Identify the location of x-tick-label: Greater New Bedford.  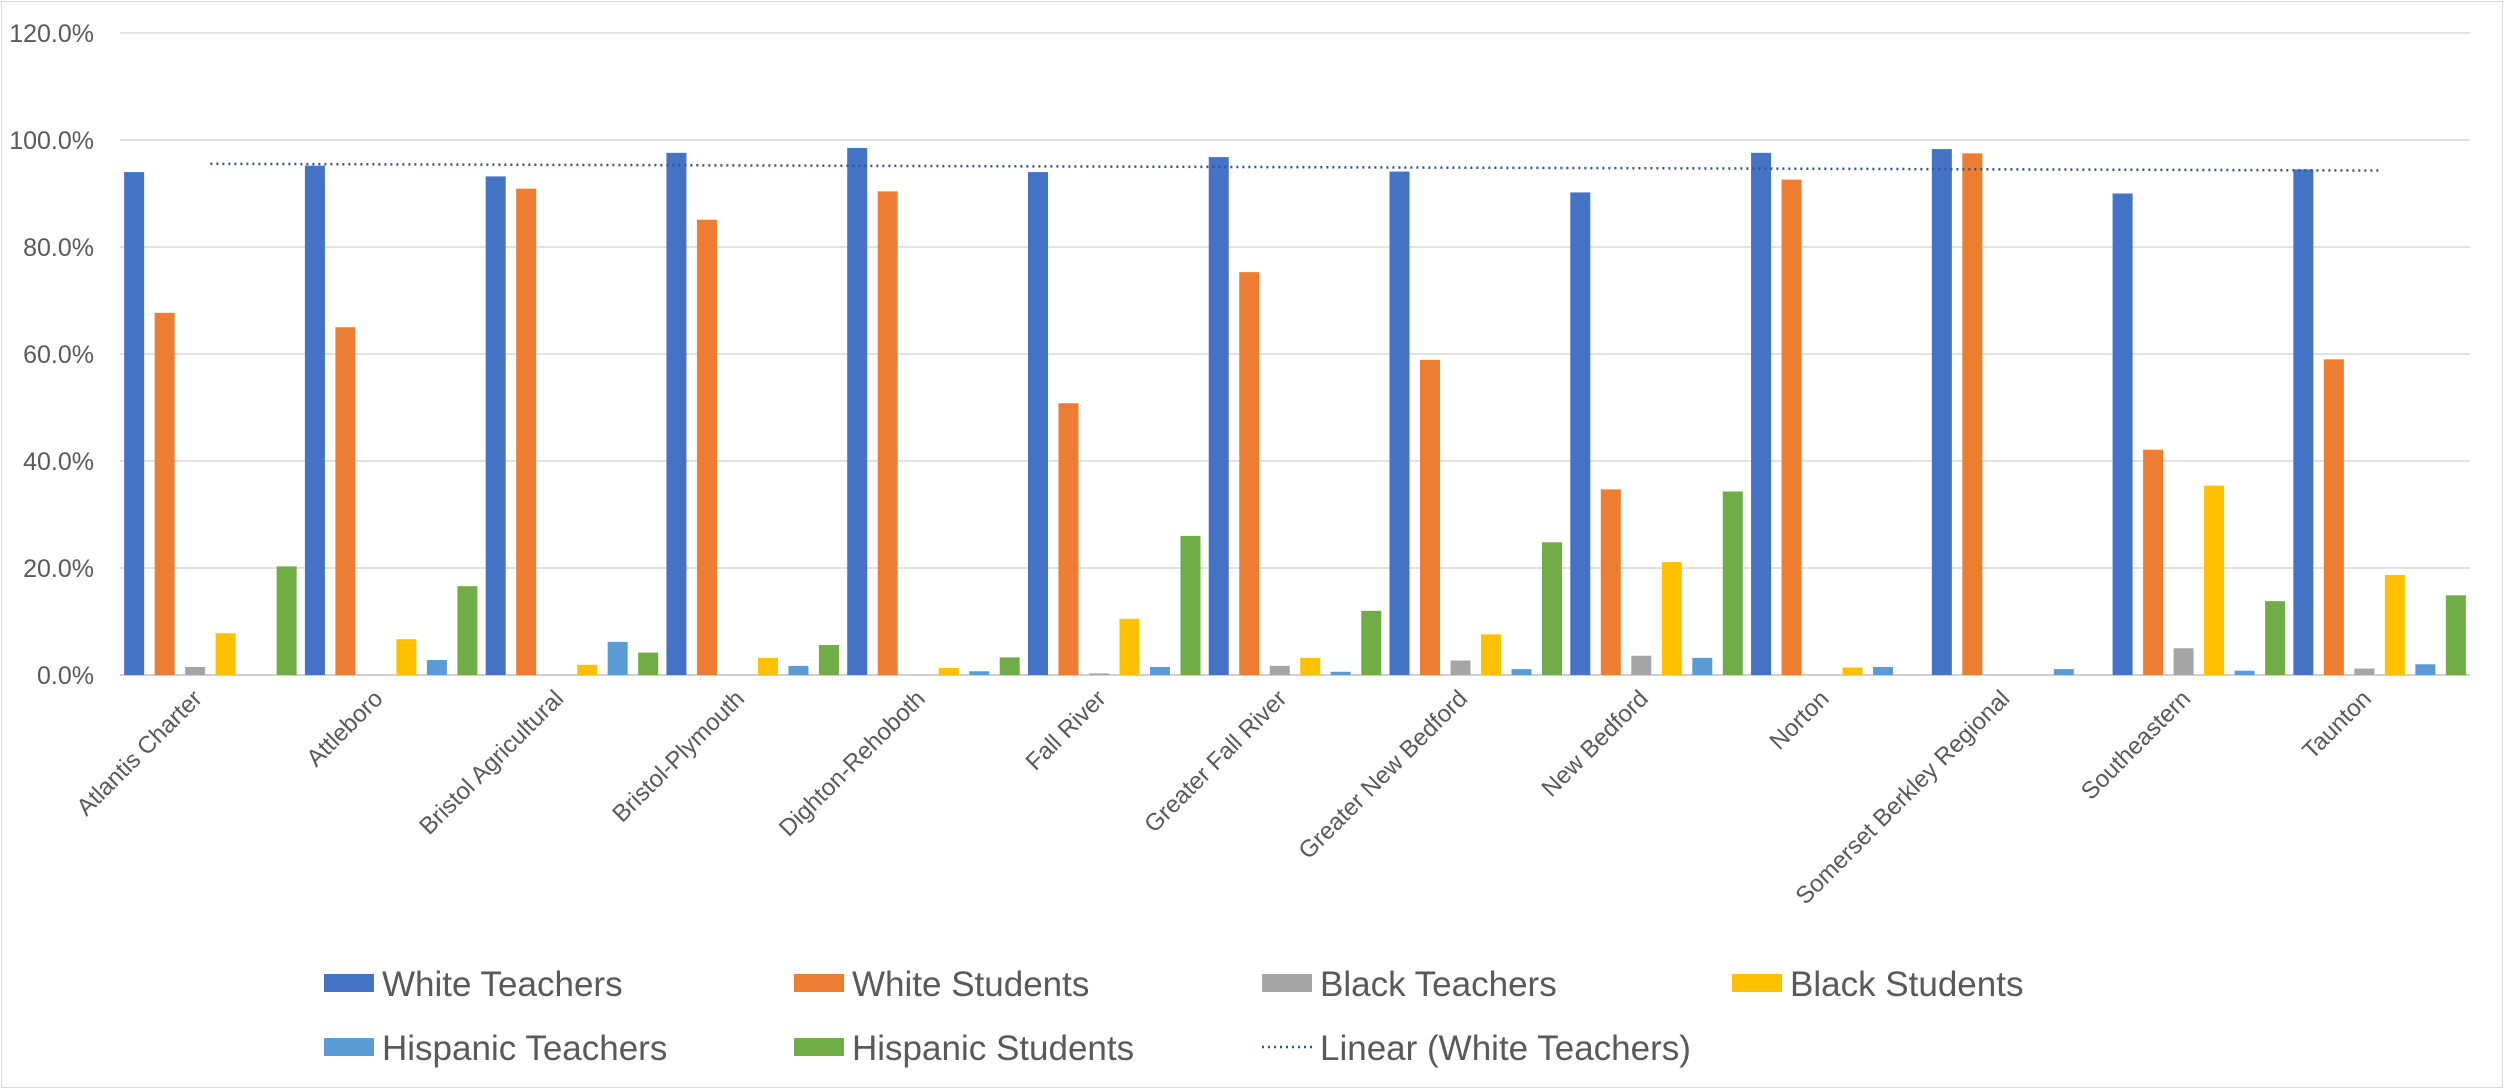
(1383, 774).